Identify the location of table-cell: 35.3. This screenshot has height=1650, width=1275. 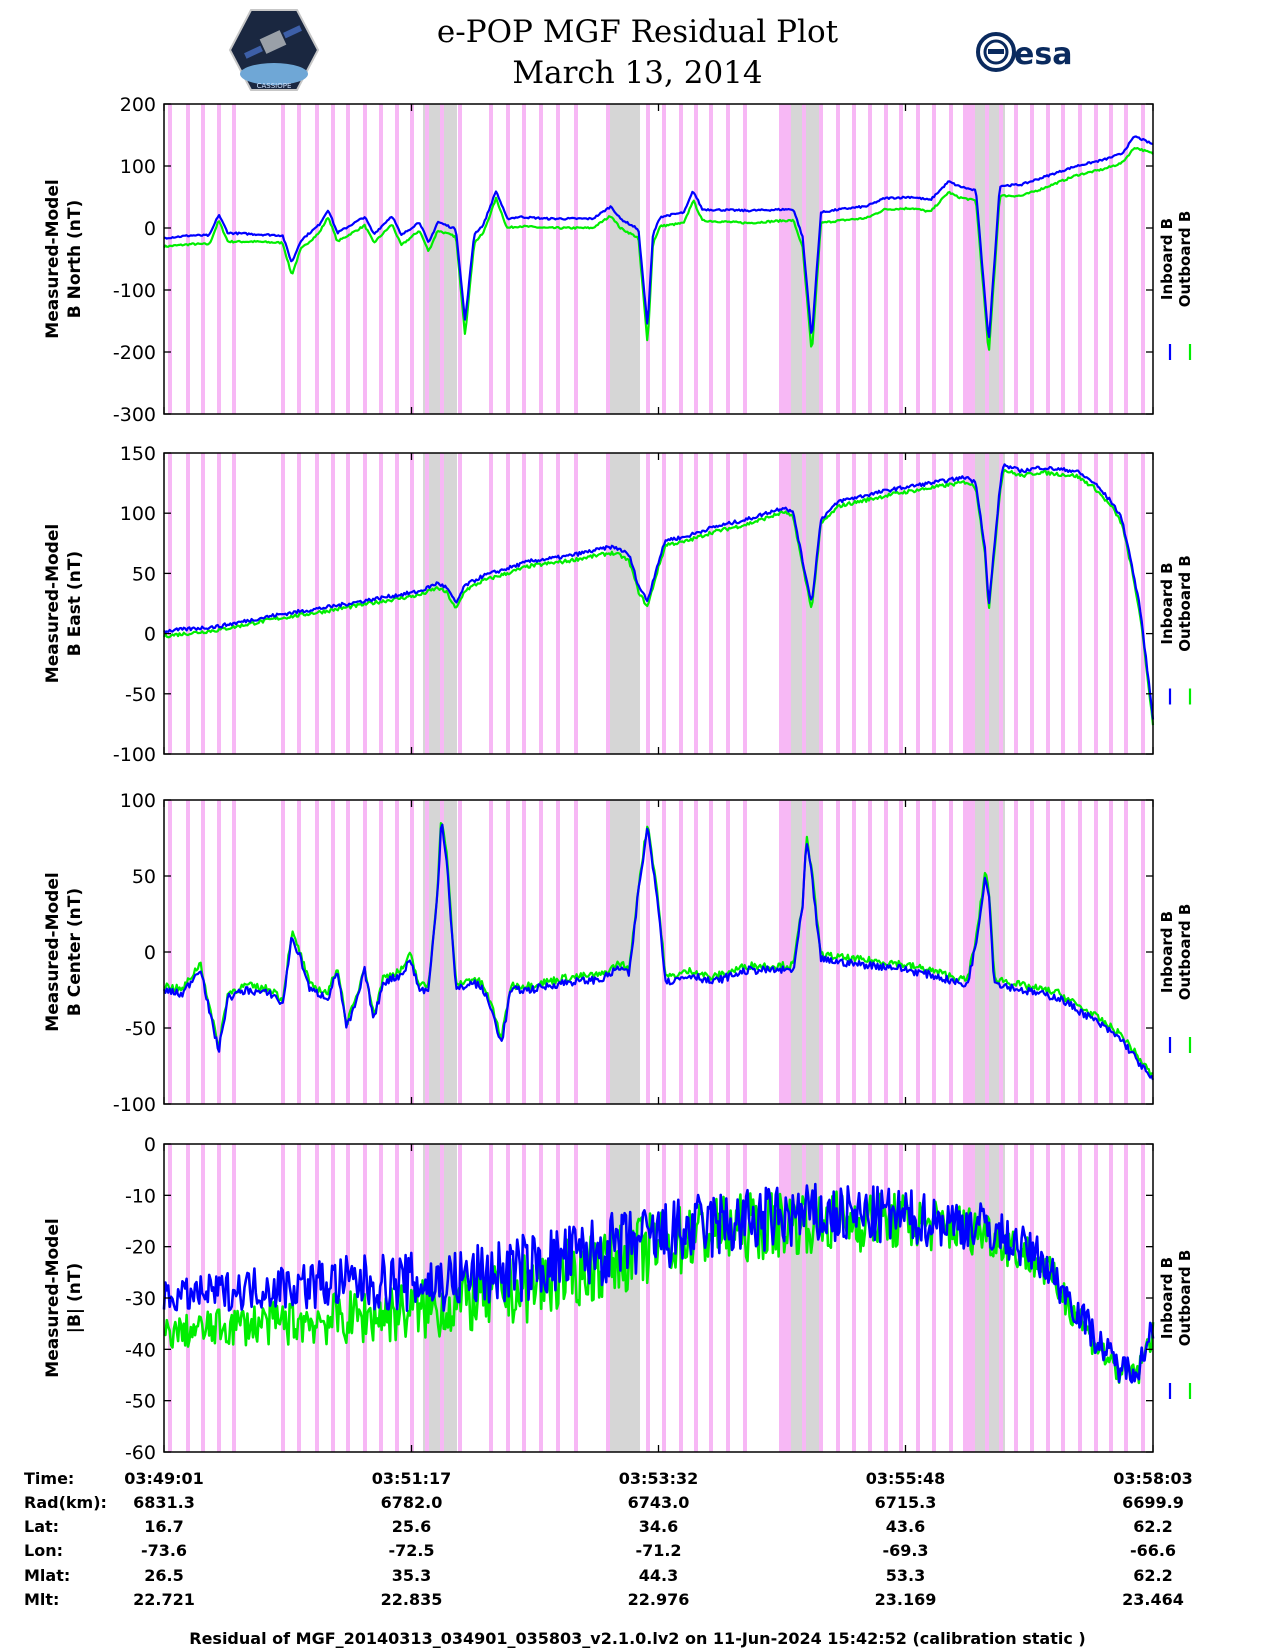
(411, 1575).